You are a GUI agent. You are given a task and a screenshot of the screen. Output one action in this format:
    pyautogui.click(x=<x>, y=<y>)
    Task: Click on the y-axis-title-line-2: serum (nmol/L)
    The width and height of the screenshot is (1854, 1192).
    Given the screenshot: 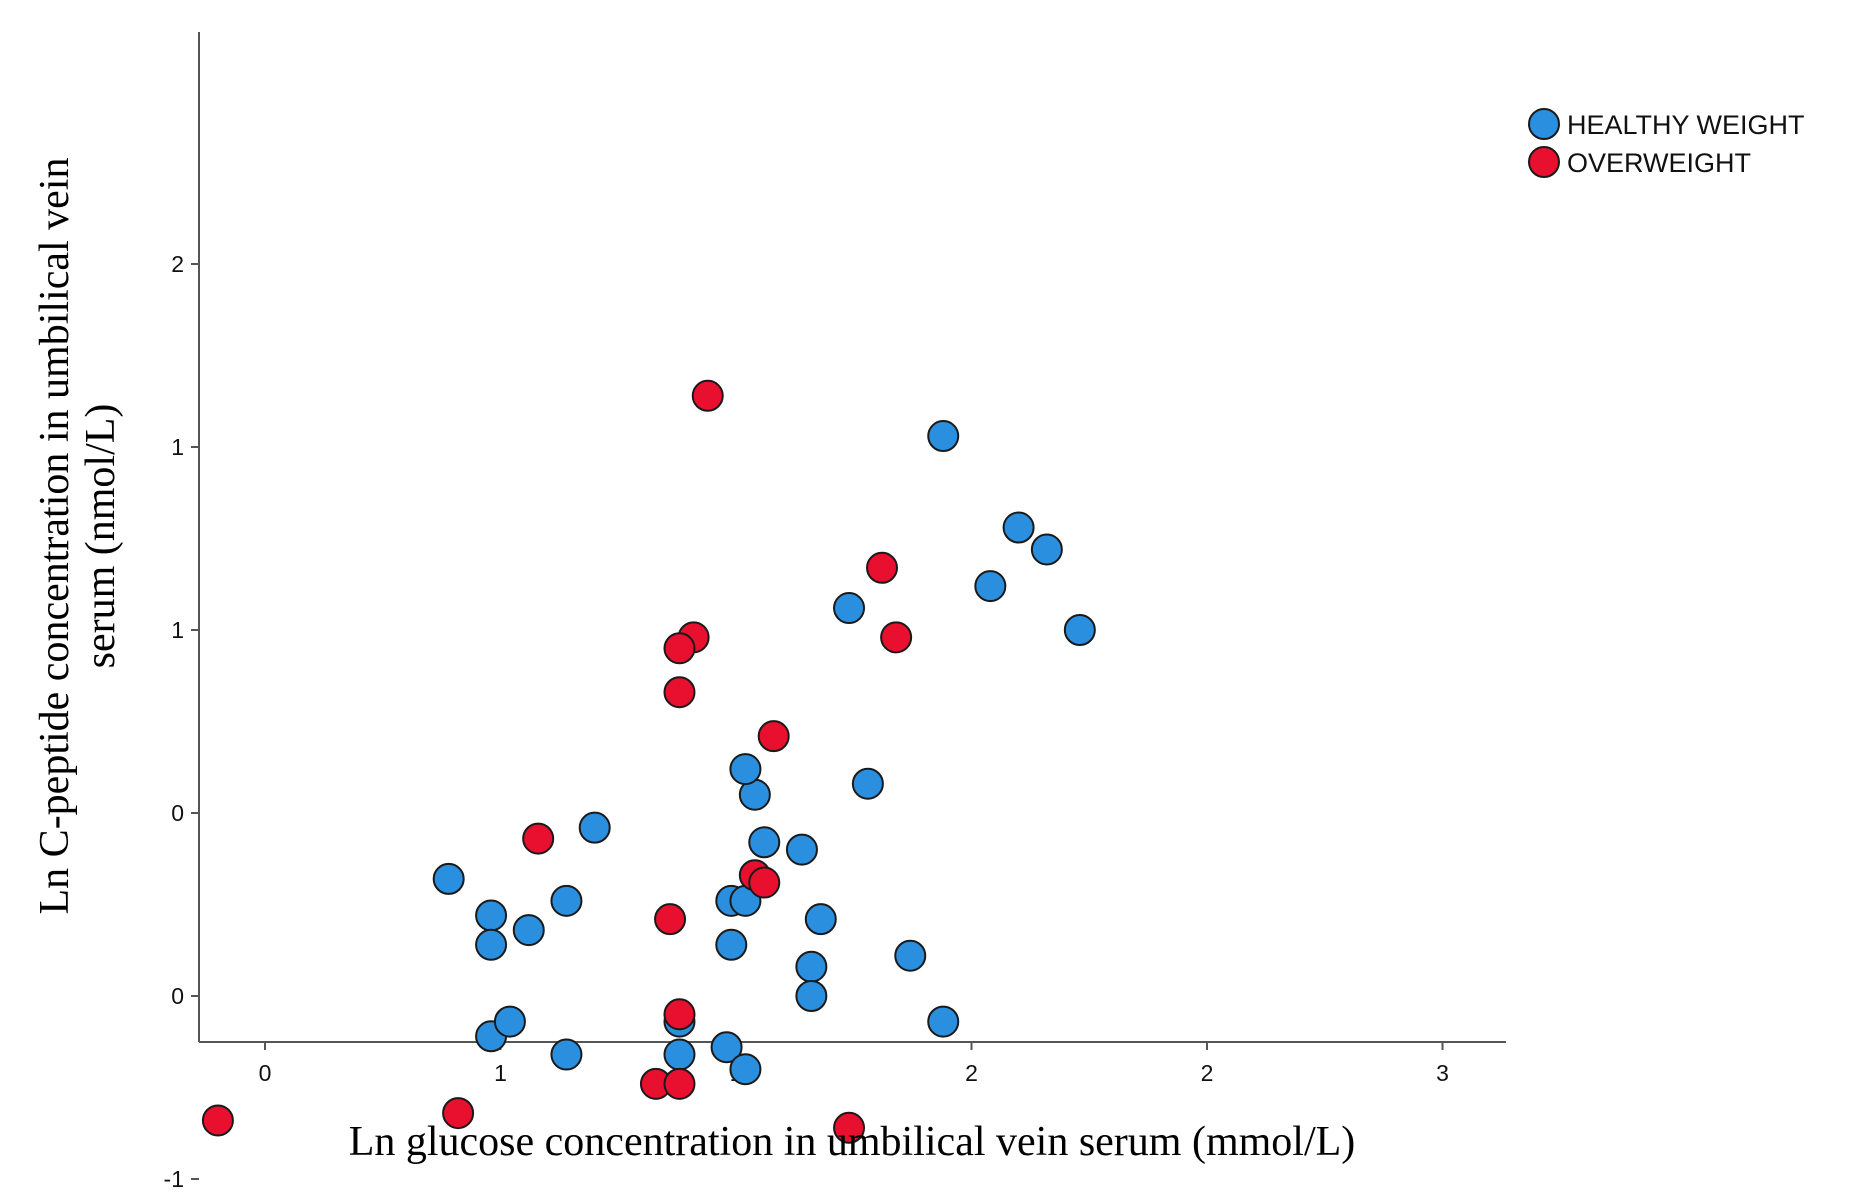 What is the action you would take?
    pyautogui.click(x=101, y=536)
    